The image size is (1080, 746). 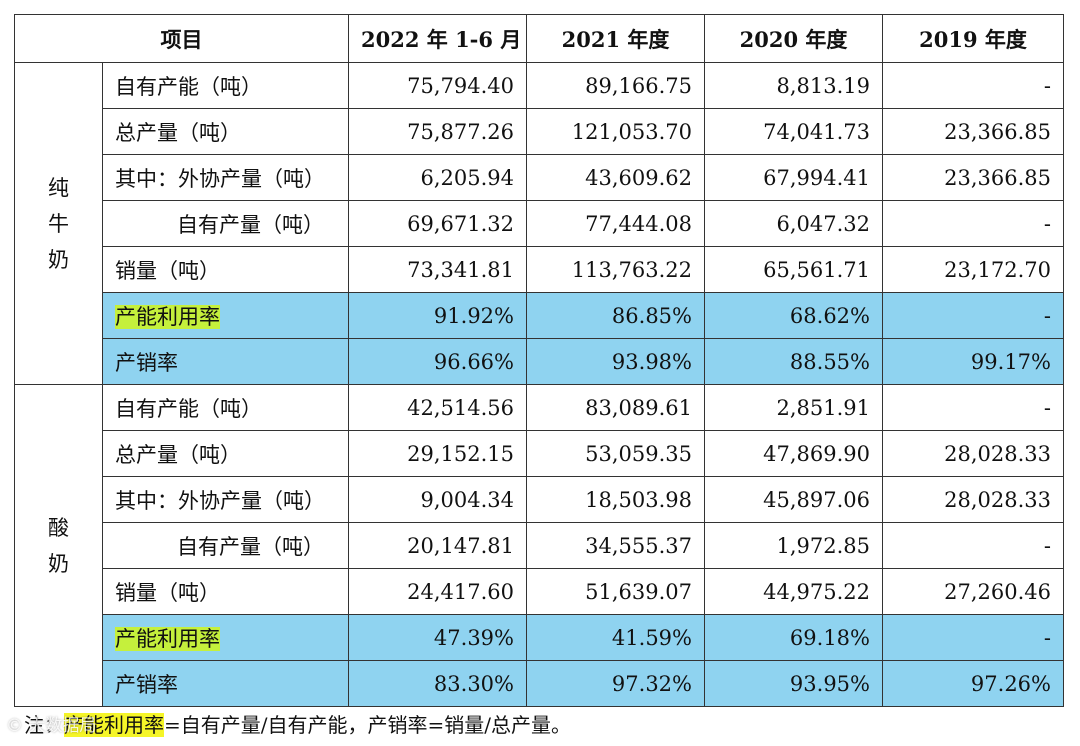 I want to click on cell-value: 2,851.91, so click(x=793, y=407).